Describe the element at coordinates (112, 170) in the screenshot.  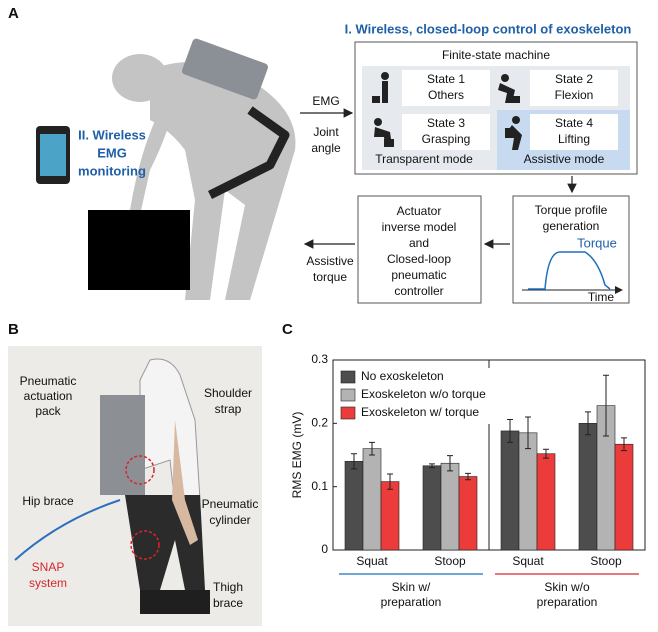
I see `monitoring-label: monitoring` at that location.